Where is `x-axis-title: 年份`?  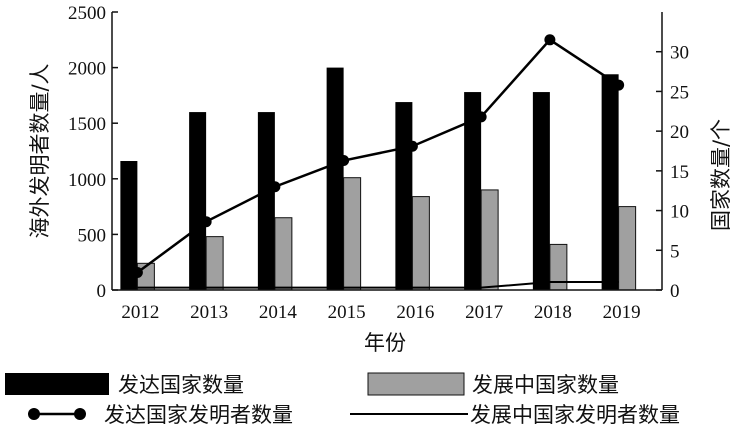 x-axis-title: 年份 is located at coordinates (385, 343).